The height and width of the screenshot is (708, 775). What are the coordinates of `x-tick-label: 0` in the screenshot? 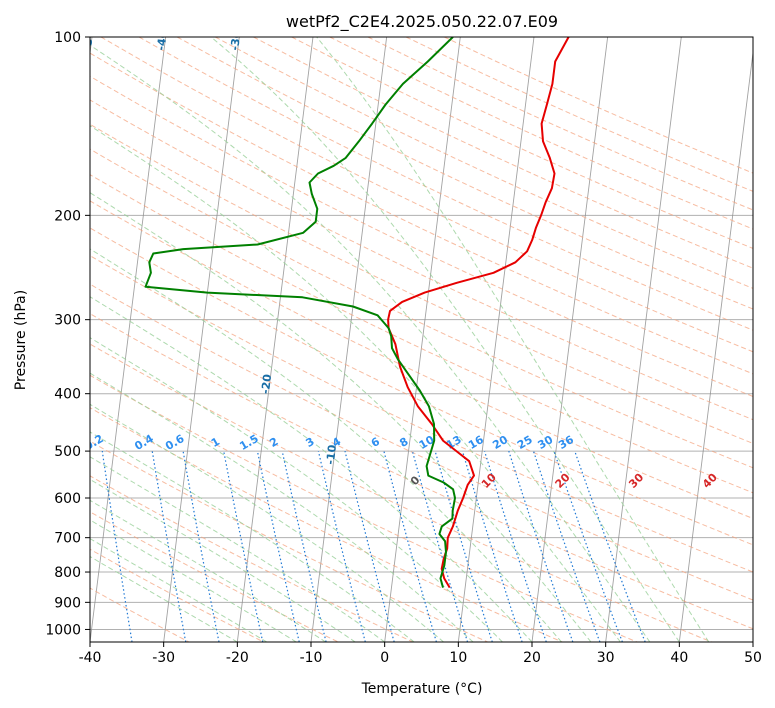 It's located at (384, 658).